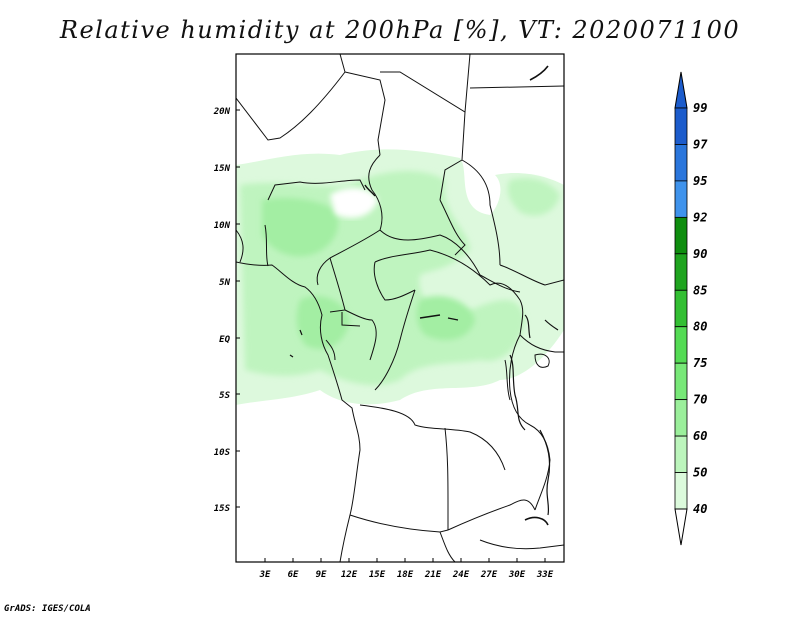 This screenshot has width=800, height=618. What do you see at coordinates (238, 308) in the screenshot?
I see `latitude-ticks` at bounding box center [238, 308].